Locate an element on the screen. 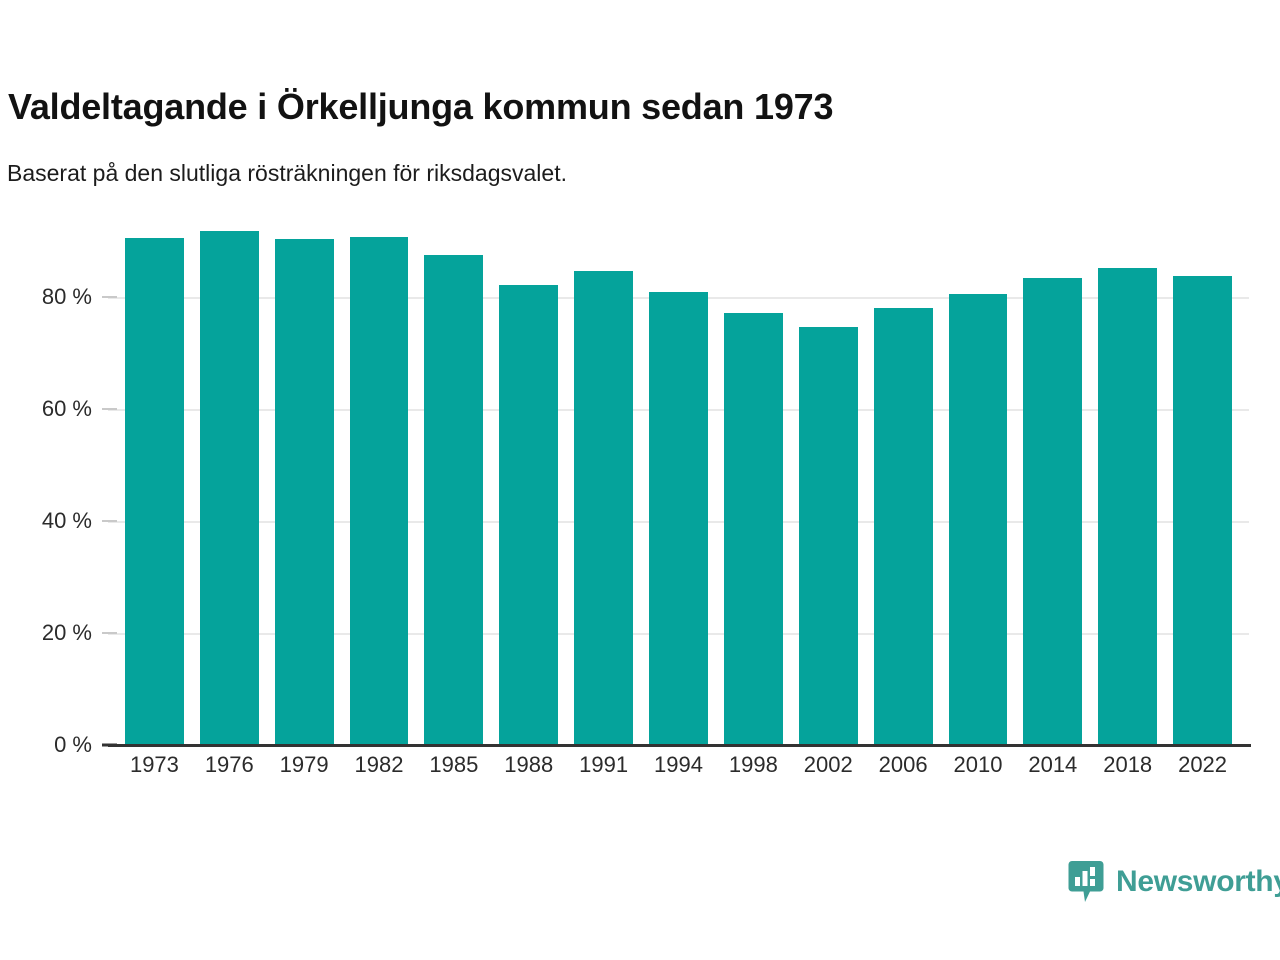 This screenshot has height=960, width=1280. y-axis-tick-label: 80 % is located at coordinates (66, 296).